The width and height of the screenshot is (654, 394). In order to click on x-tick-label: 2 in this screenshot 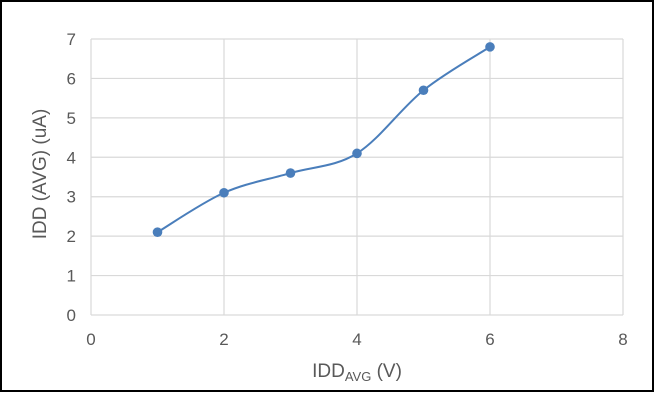, I will do `click(223, 339)`.